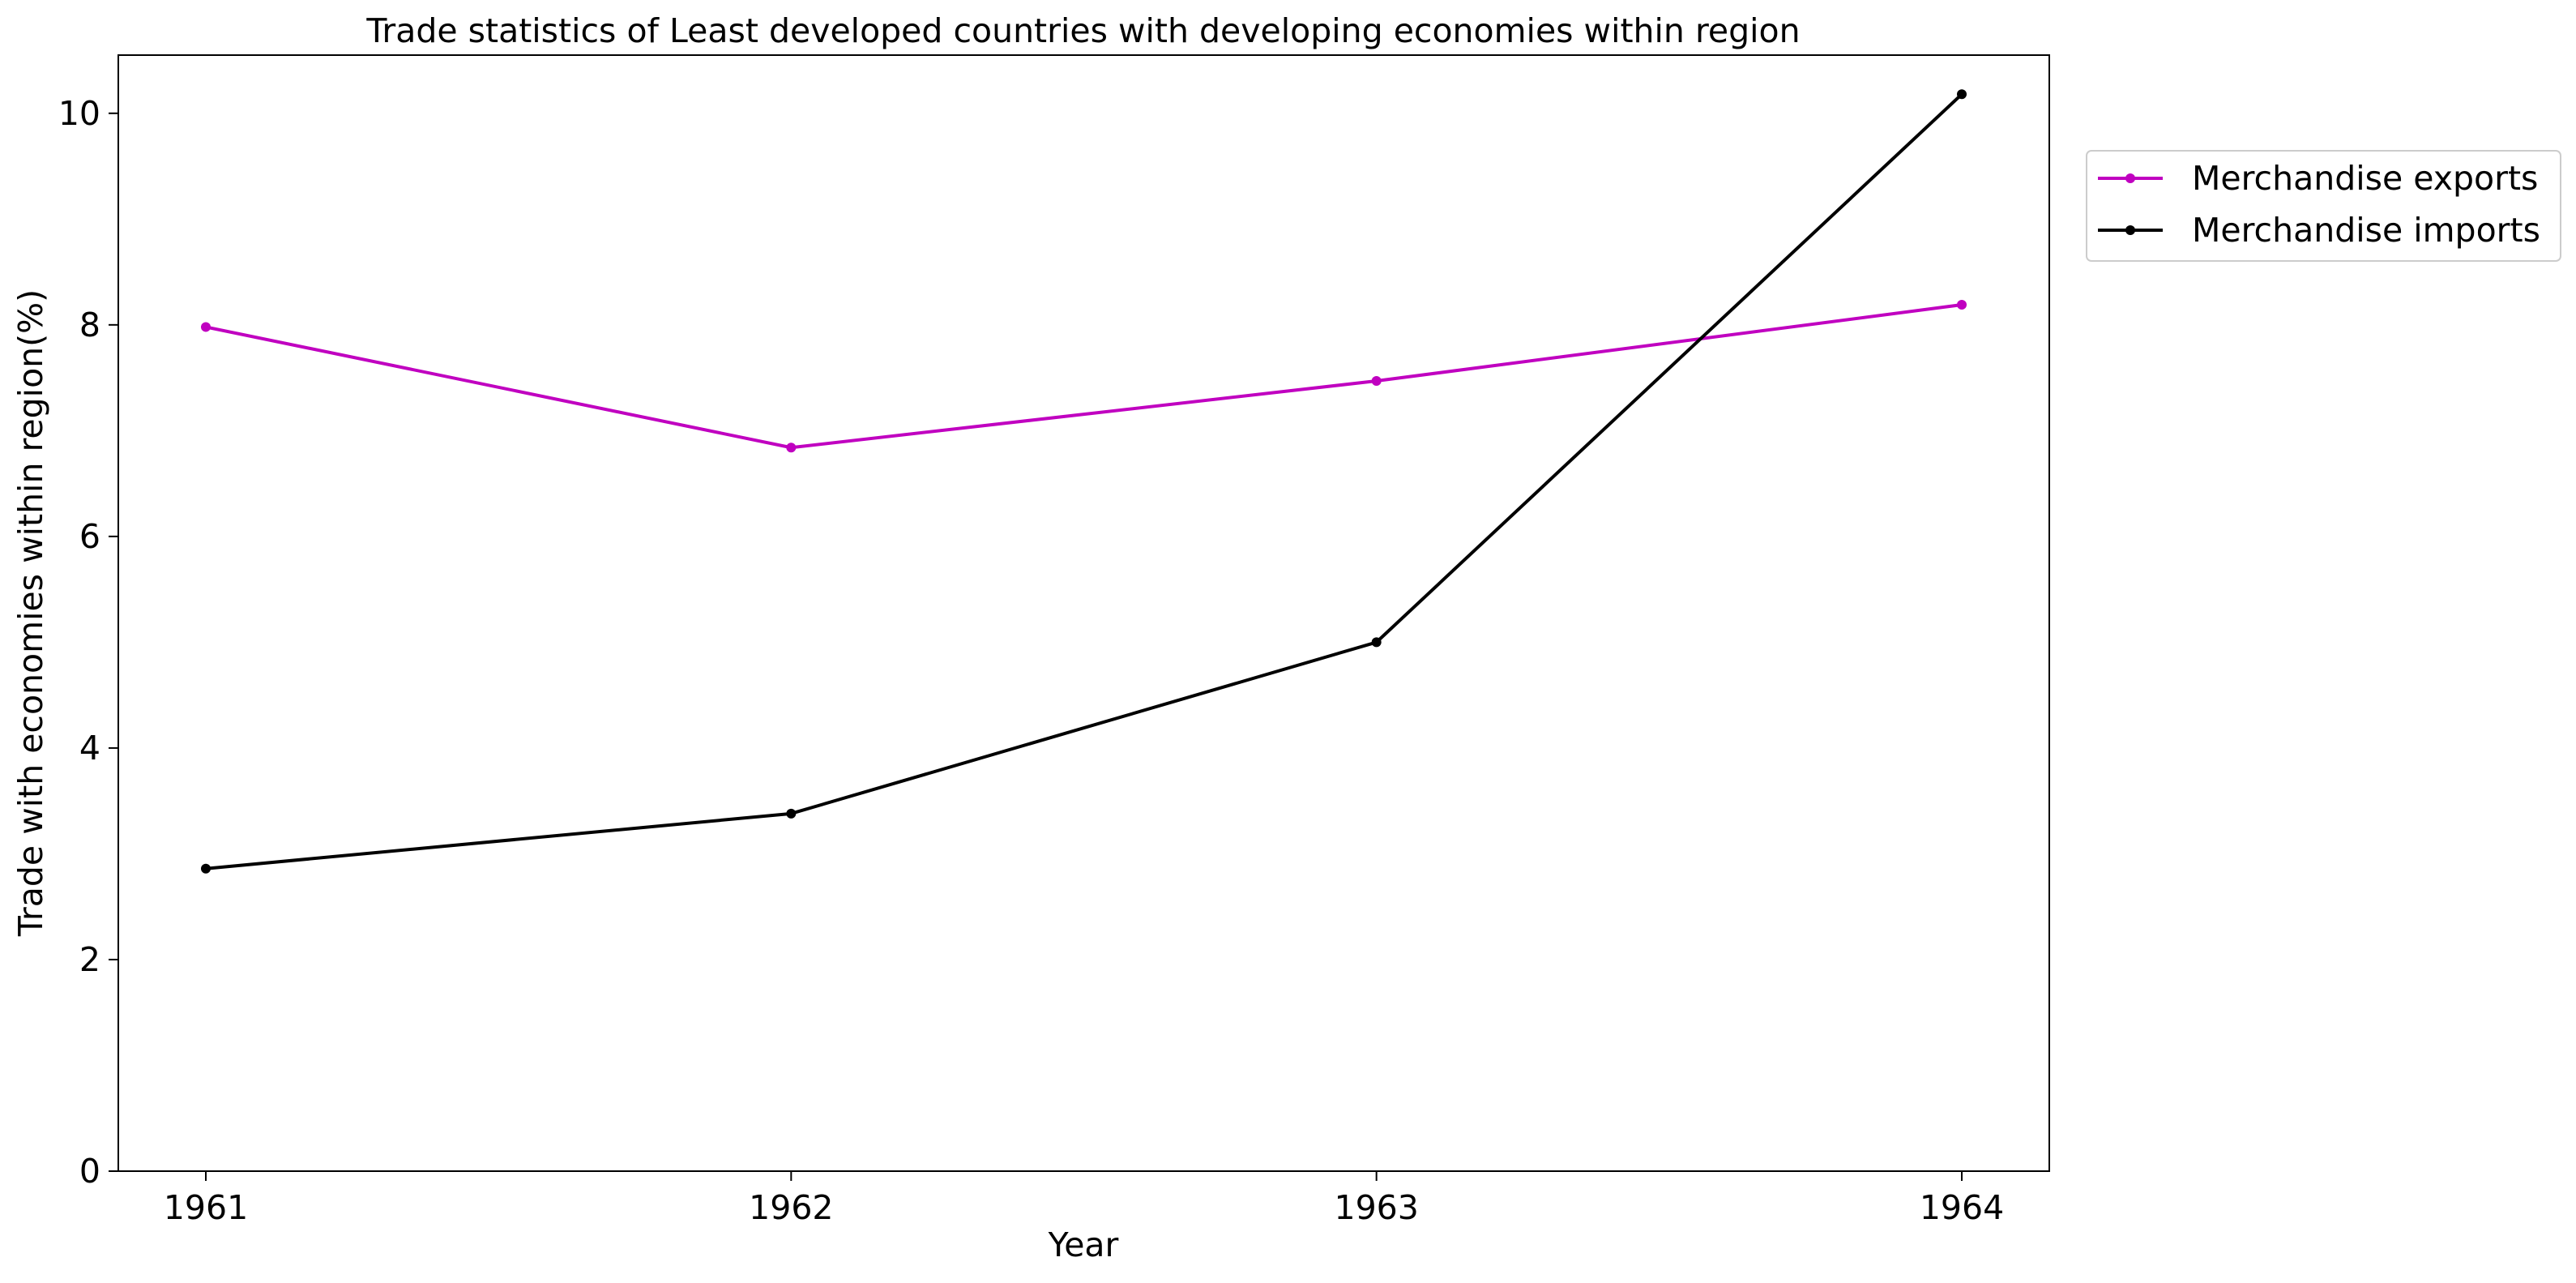 This screenshot has width=2576, height=1283. Describe the element at coordinates (791, 1207) in the screenshot. I see `x-tick-label: 1962` at that location.